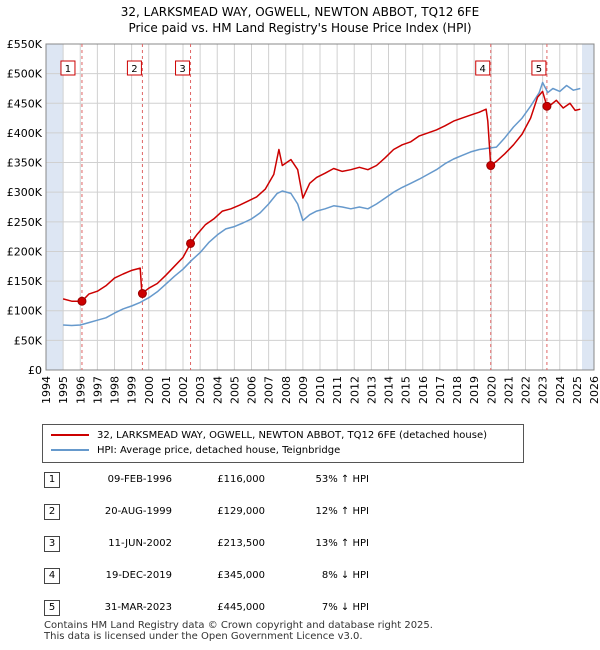 Image resolution: width=600 pixels, height=650 pixels. I want to click on x-tick-label: 1996, so click(80, 390).